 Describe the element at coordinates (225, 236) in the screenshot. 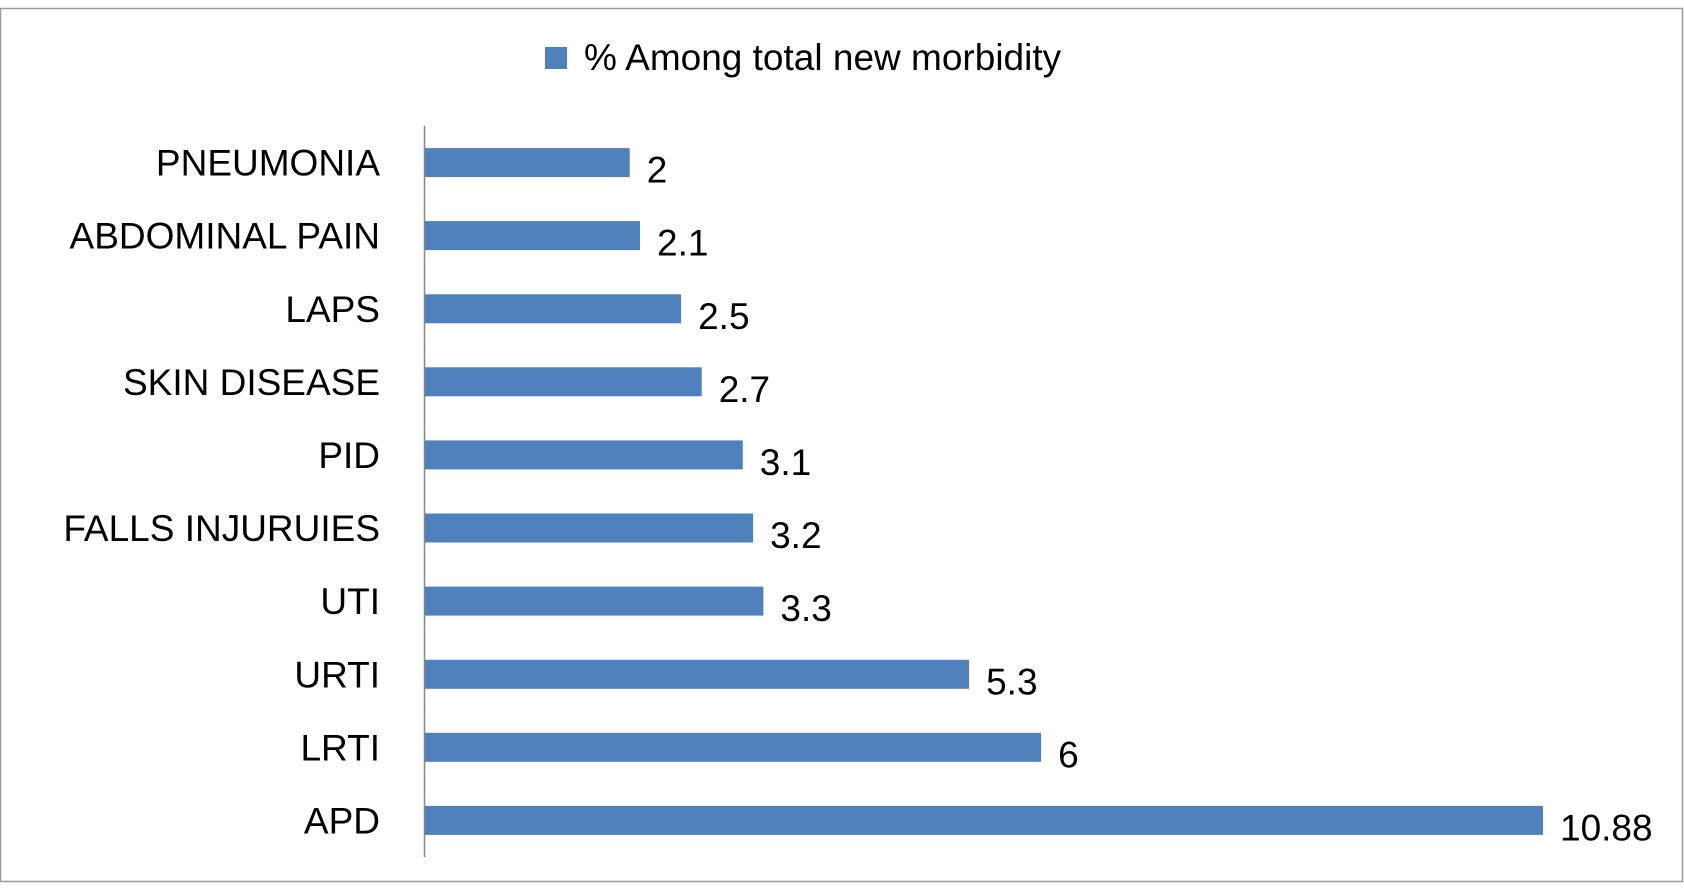

I see `category-label: ABDOMINAL PAIN` at that location.